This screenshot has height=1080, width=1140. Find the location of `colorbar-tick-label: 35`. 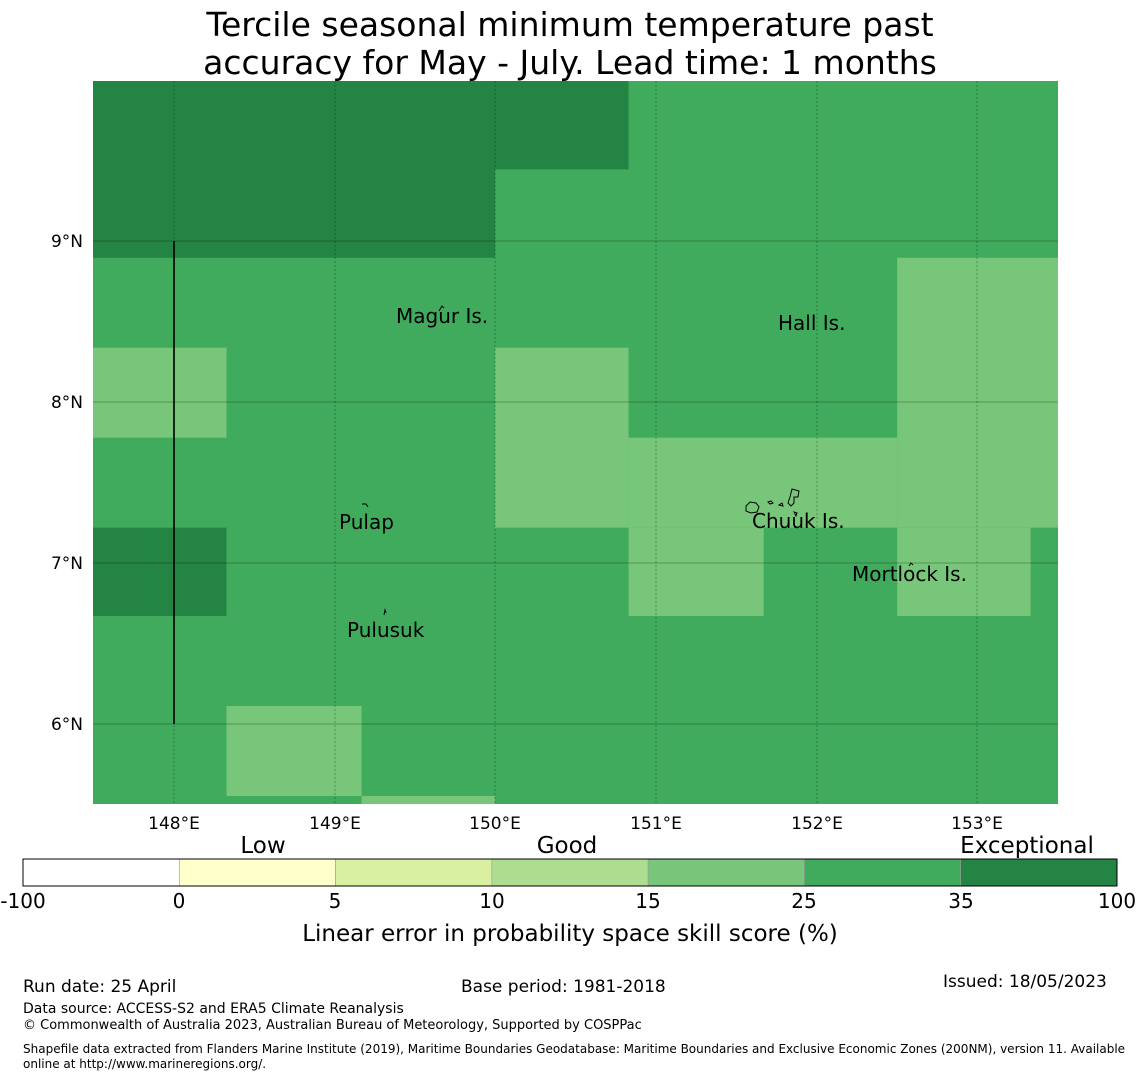

colorbar-tick-label: 35 is located at coordinates (960, 901).